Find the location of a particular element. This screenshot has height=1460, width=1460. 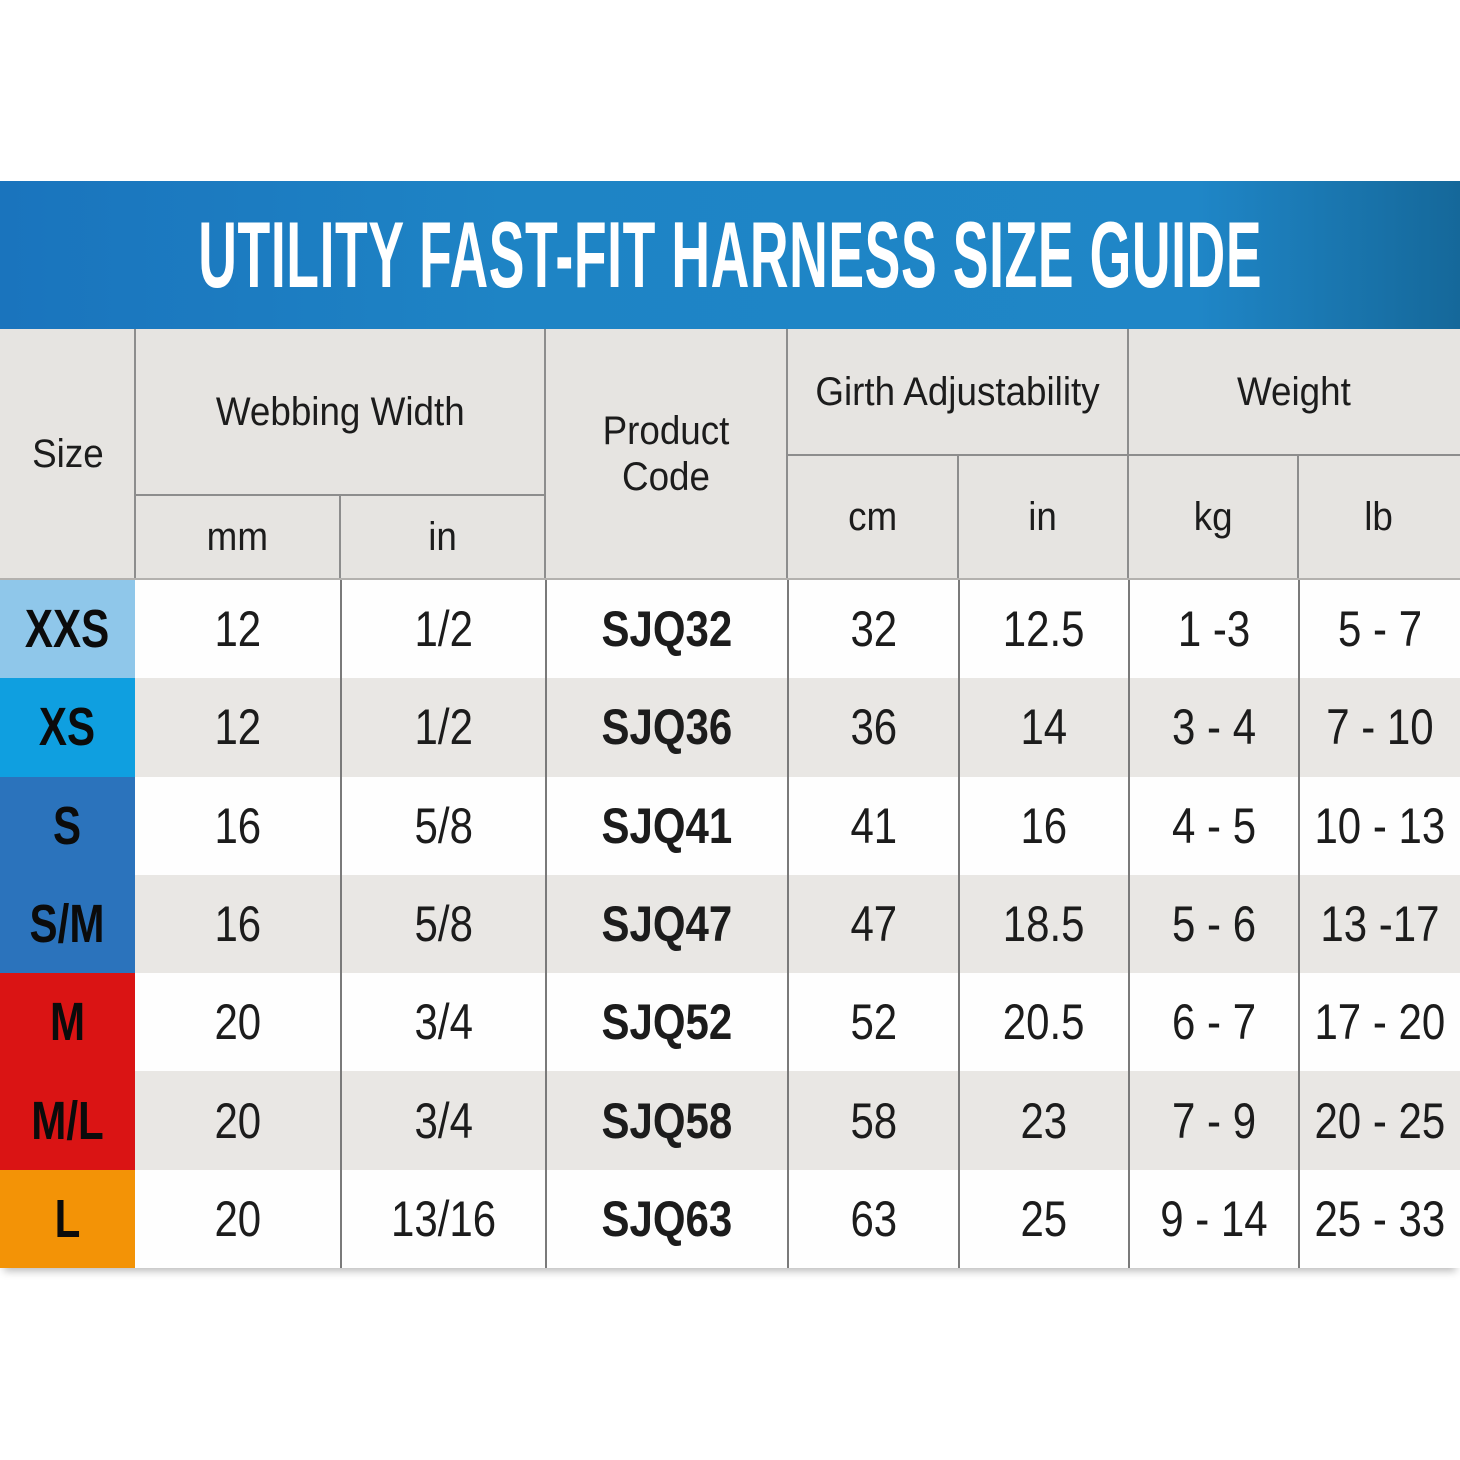

webbing-mm-cell-label: 20 is located at coordinates (237, 1218).